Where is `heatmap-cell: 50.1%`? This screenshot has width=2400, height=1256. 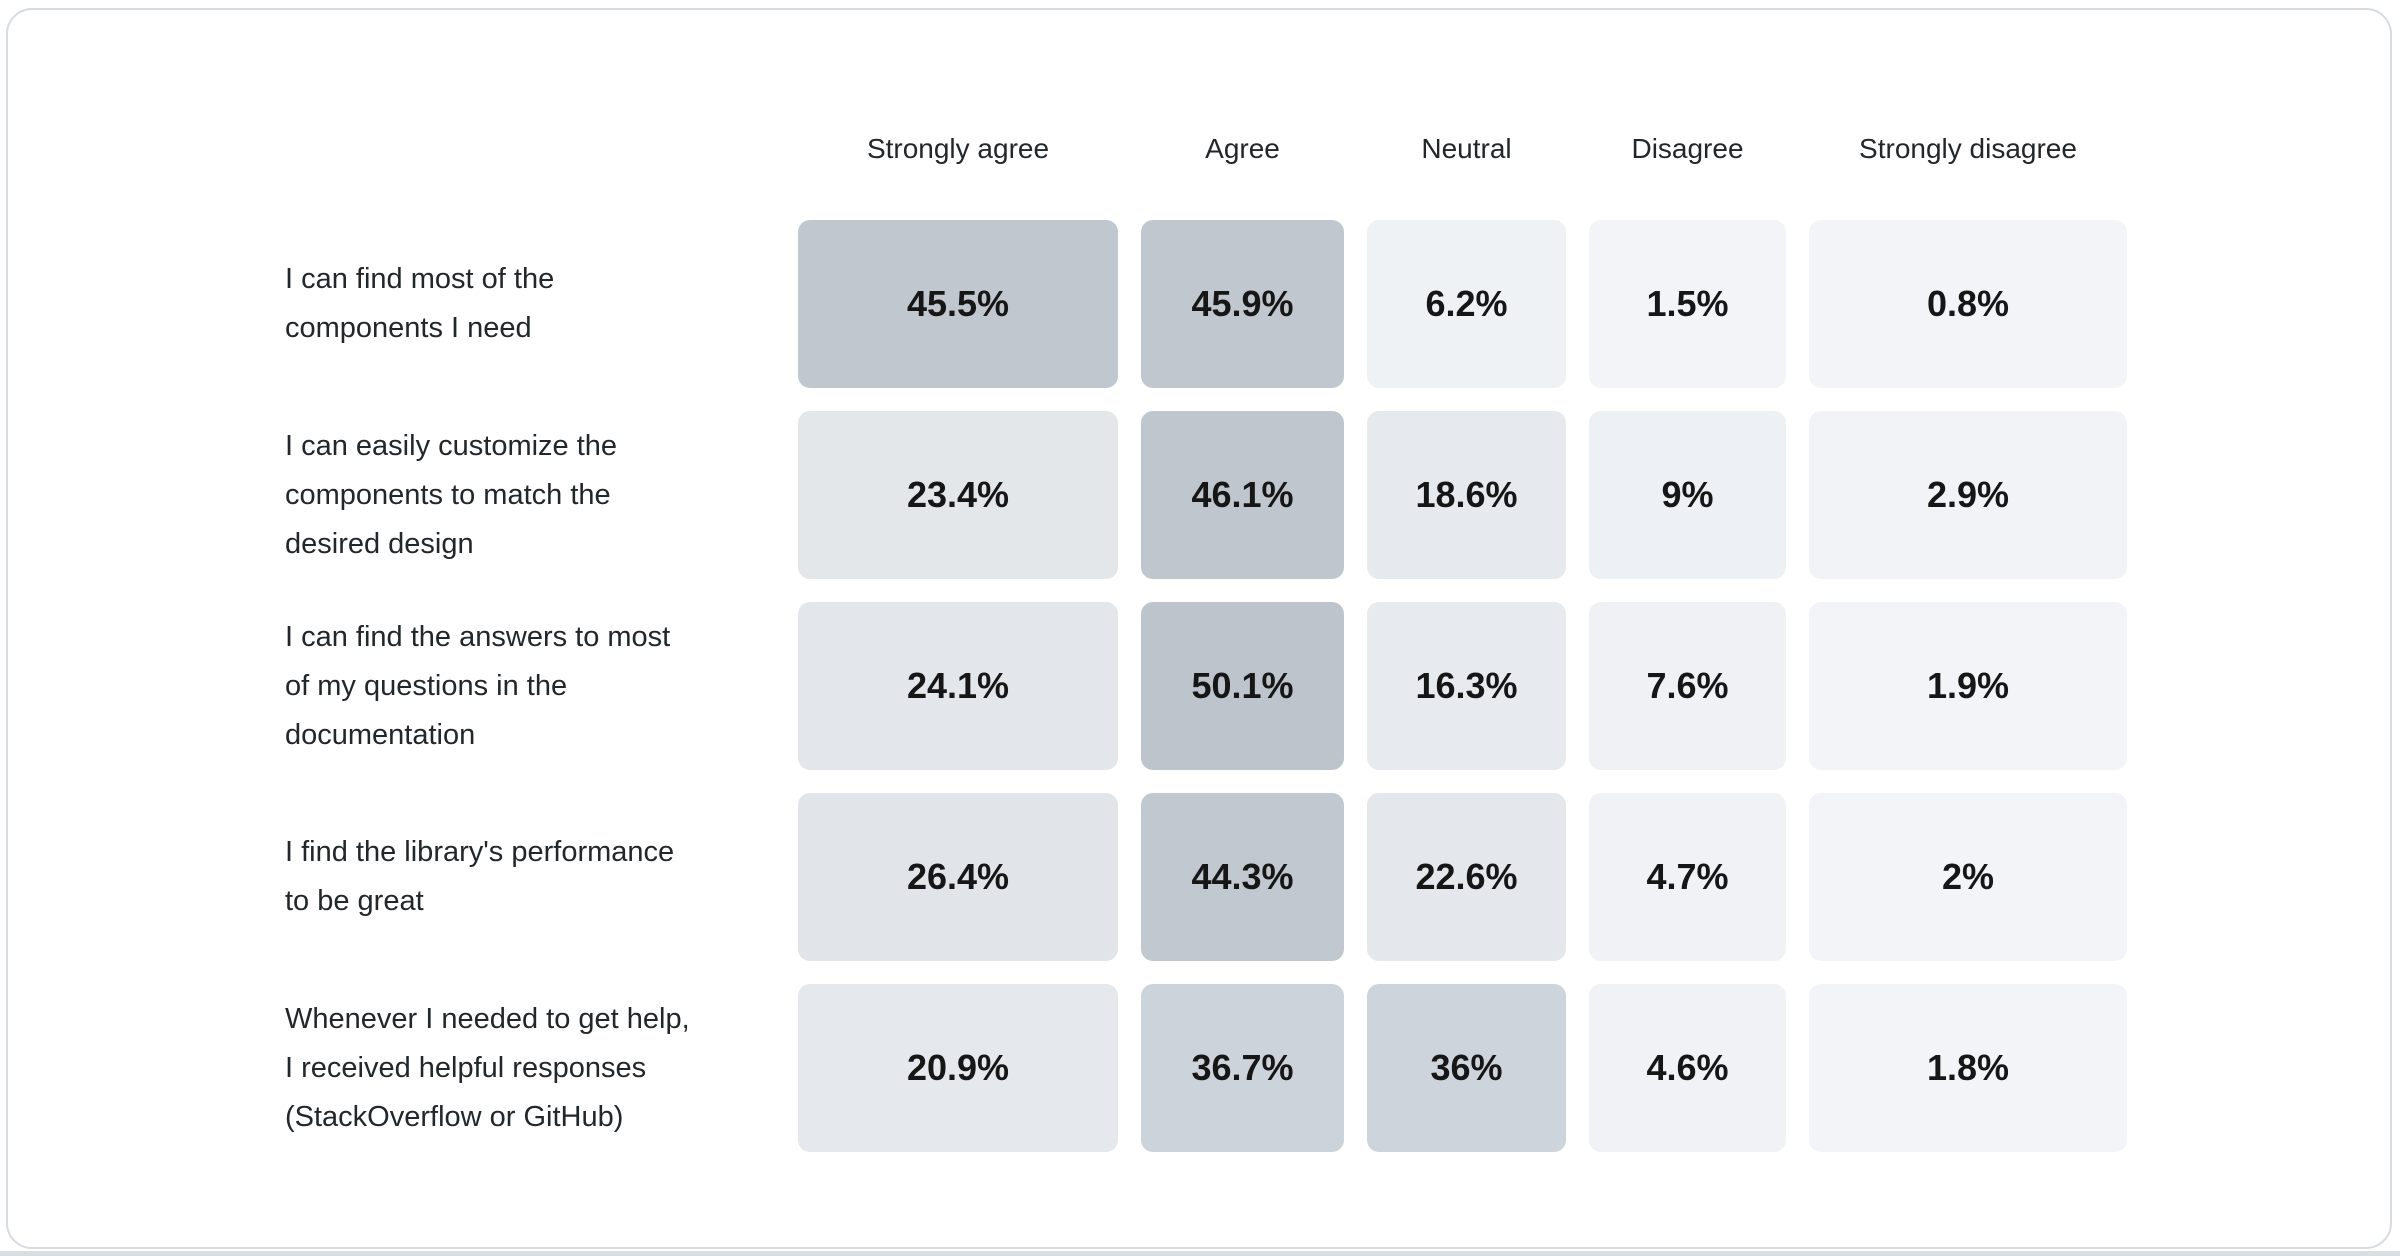 heatmap-cell: 50.1% is located at coordinates (1242, 686).